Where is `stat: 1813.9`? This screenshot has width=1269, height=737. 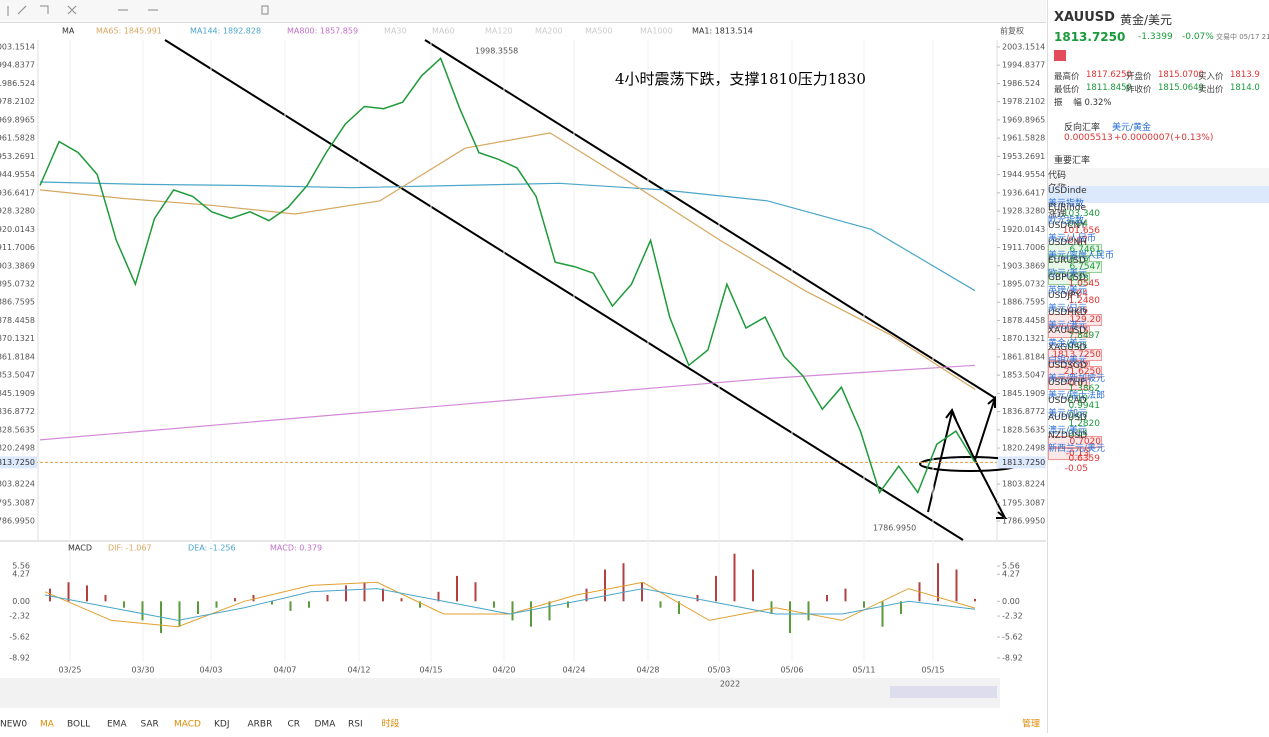
stat: 1813.9 is located at coordinates (1245, 75).